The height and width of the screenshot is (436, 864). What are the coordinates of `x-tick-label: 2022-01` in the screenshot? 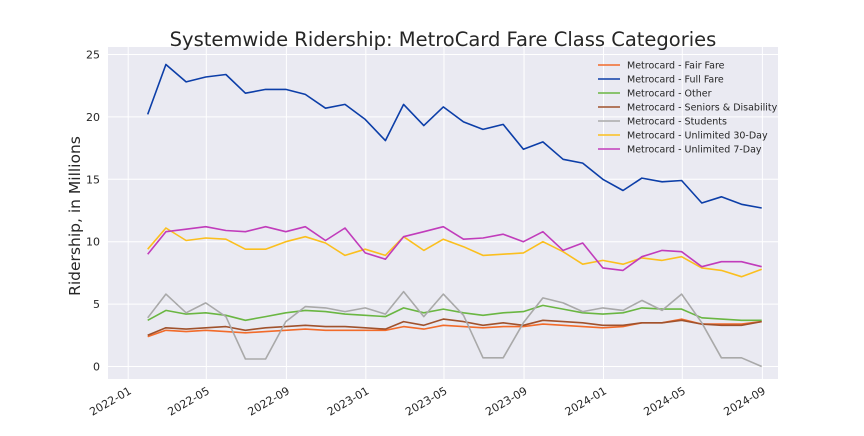 It's located at (110, 401).